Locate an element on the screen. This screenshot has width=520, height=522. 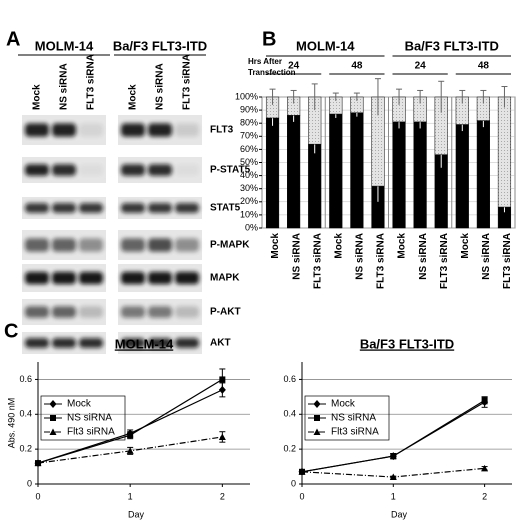
protein-label: STAT5 is located at coordinates (225, 208).